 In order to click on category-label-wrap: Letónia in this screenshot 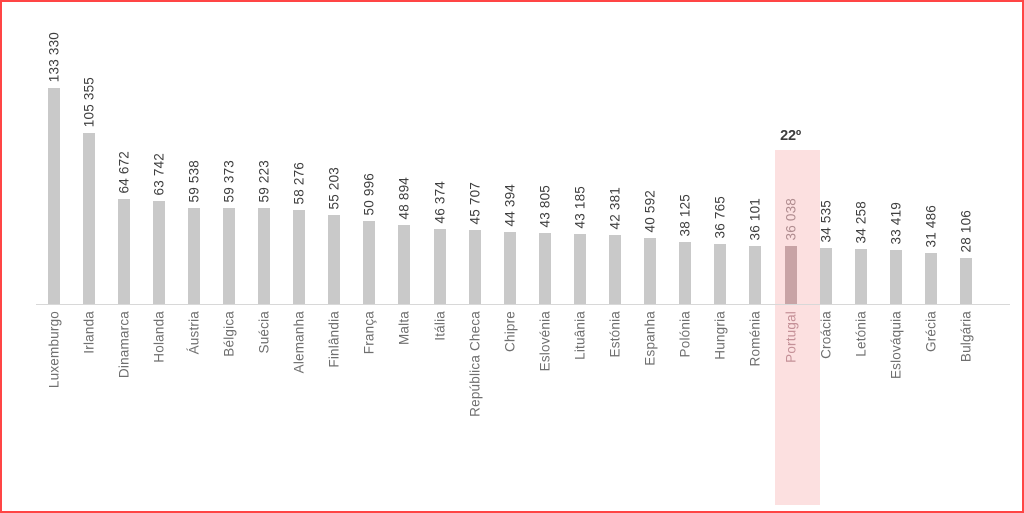, I will do `click(860, 406)`.